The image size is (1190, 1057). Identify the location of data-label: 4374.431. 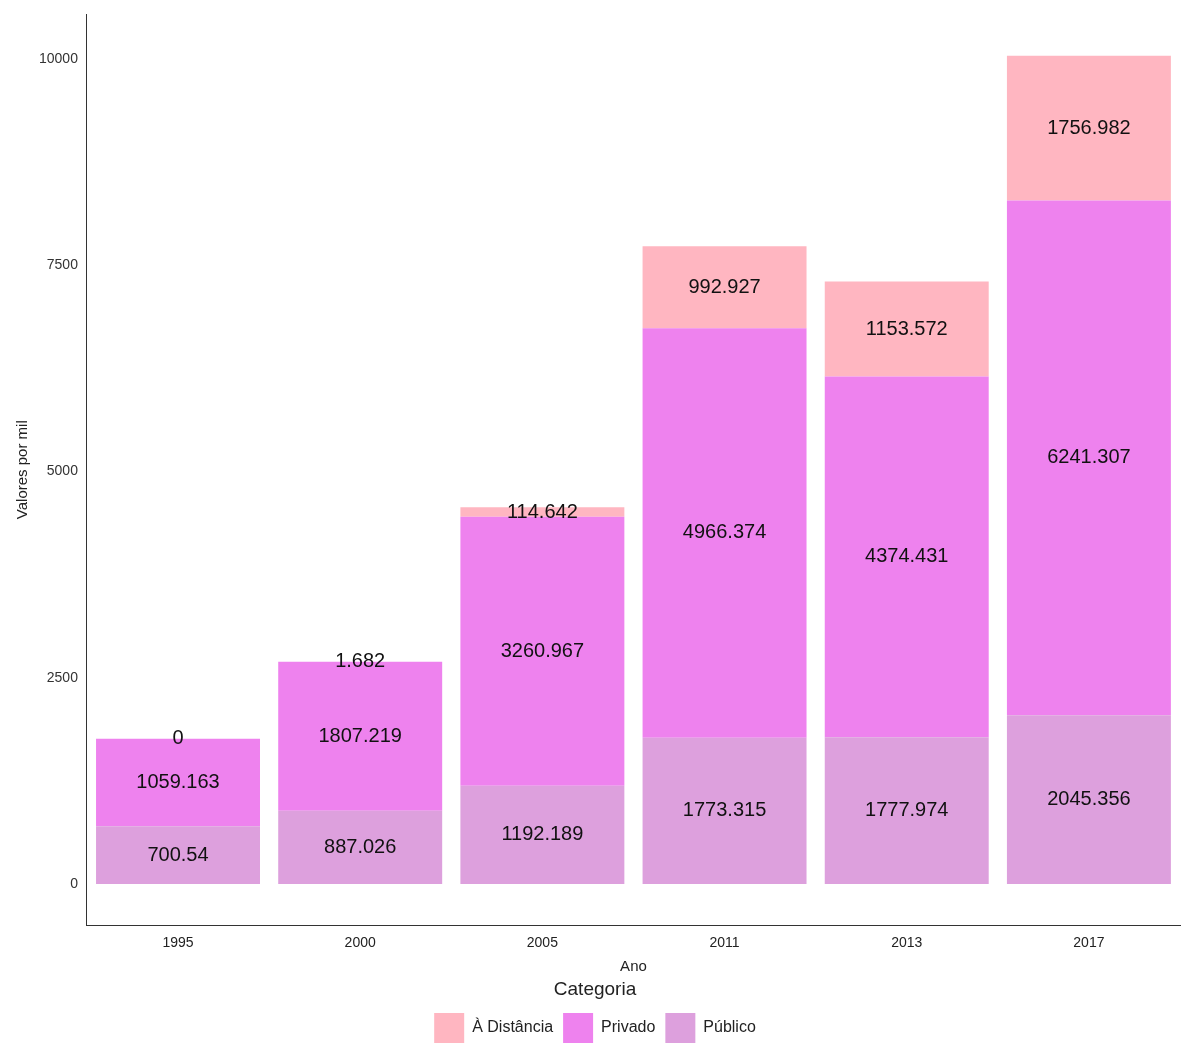
(907, 555).